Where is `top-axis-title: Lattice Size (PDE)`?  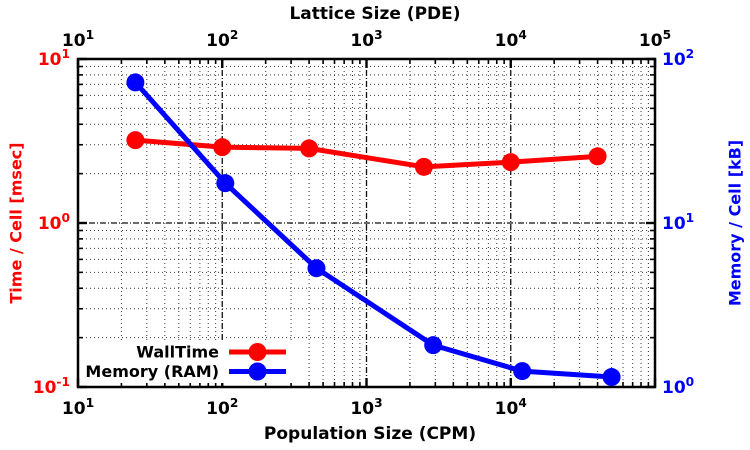 top-axis-title: Lattice Size (PDE) is located at coordinates (375, 14).